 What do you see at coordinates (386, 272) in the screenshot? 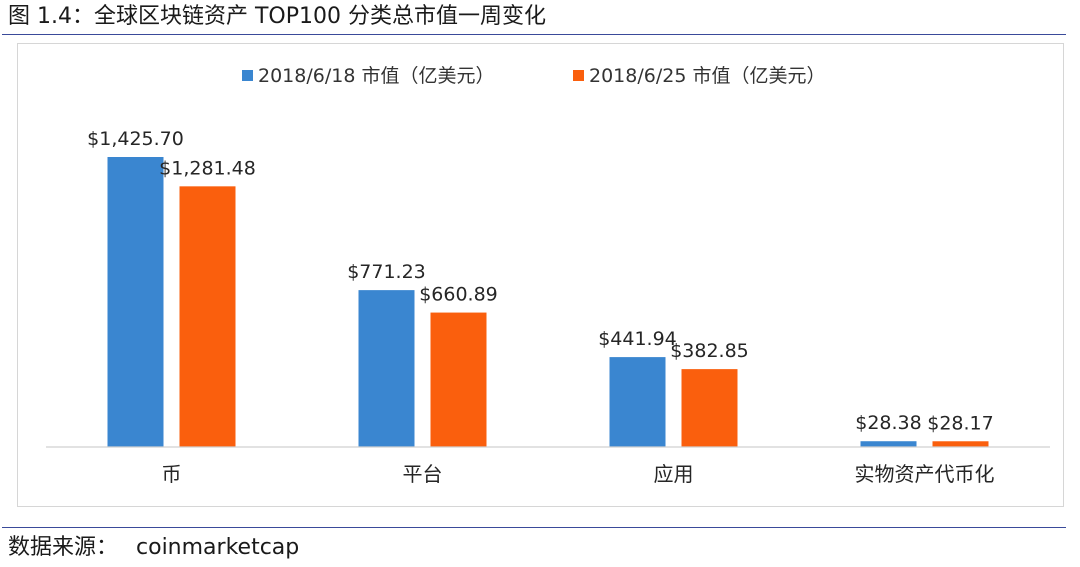
I see `data-label-1-2: $771.23` at bounding box center [386, 272].